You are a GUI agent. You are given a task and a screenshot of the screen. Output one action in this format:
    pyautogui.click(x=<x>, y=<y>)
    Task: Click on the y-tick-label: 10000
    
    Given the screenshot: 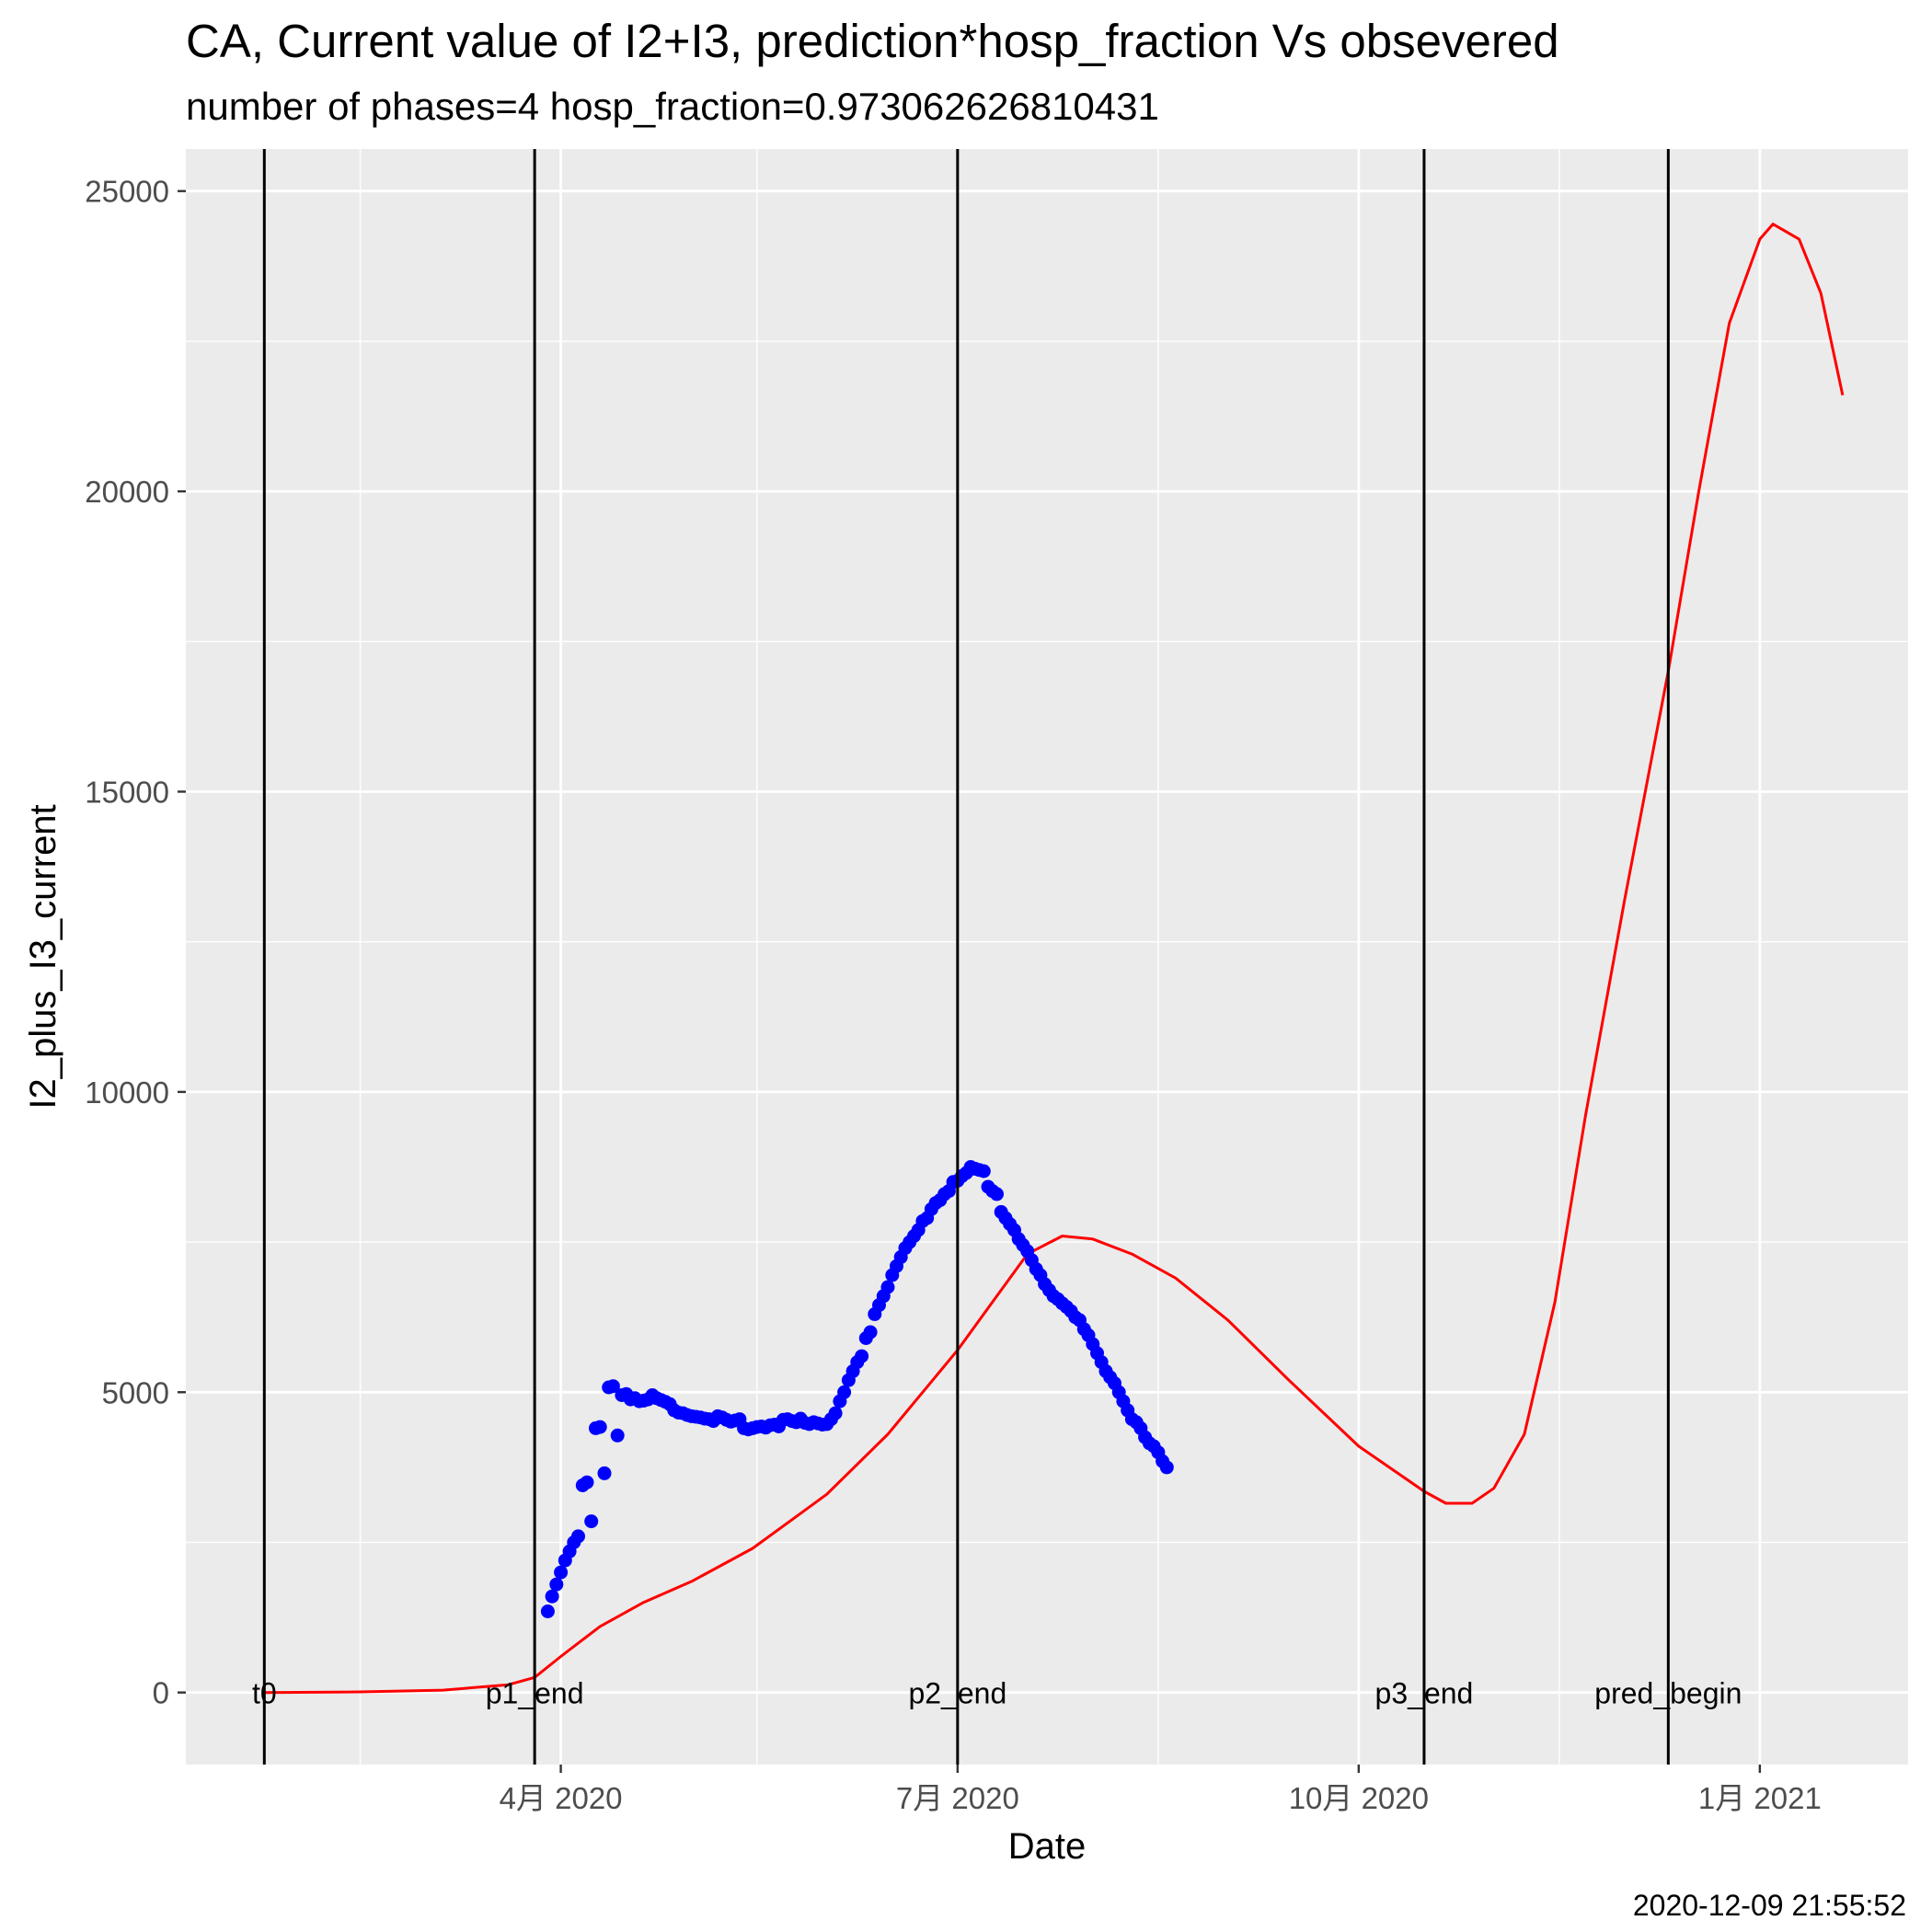 What is the action you would take?
    pyautogui.click(x=127, y=1092)
    